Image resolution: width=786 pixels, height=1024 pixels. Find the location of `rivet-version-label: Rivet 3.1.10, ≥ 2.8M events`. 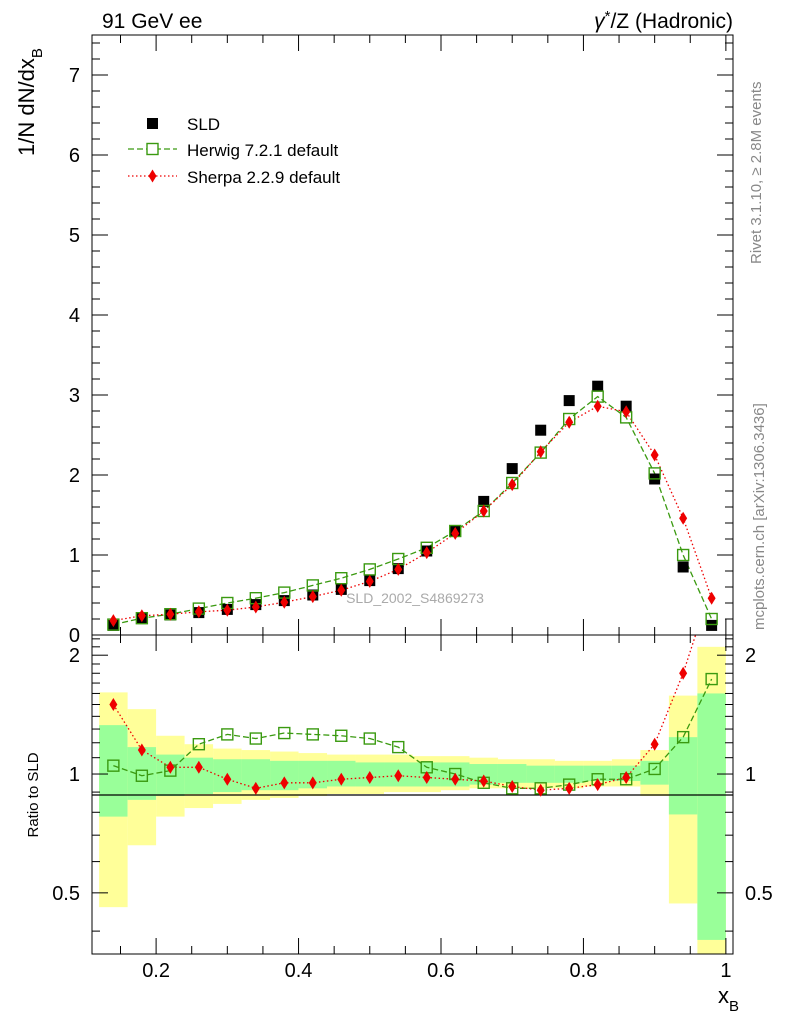

rivet-version-label: Rivet 3.1.10, ≥ 2.8M events is located at coordinates (756, 172).